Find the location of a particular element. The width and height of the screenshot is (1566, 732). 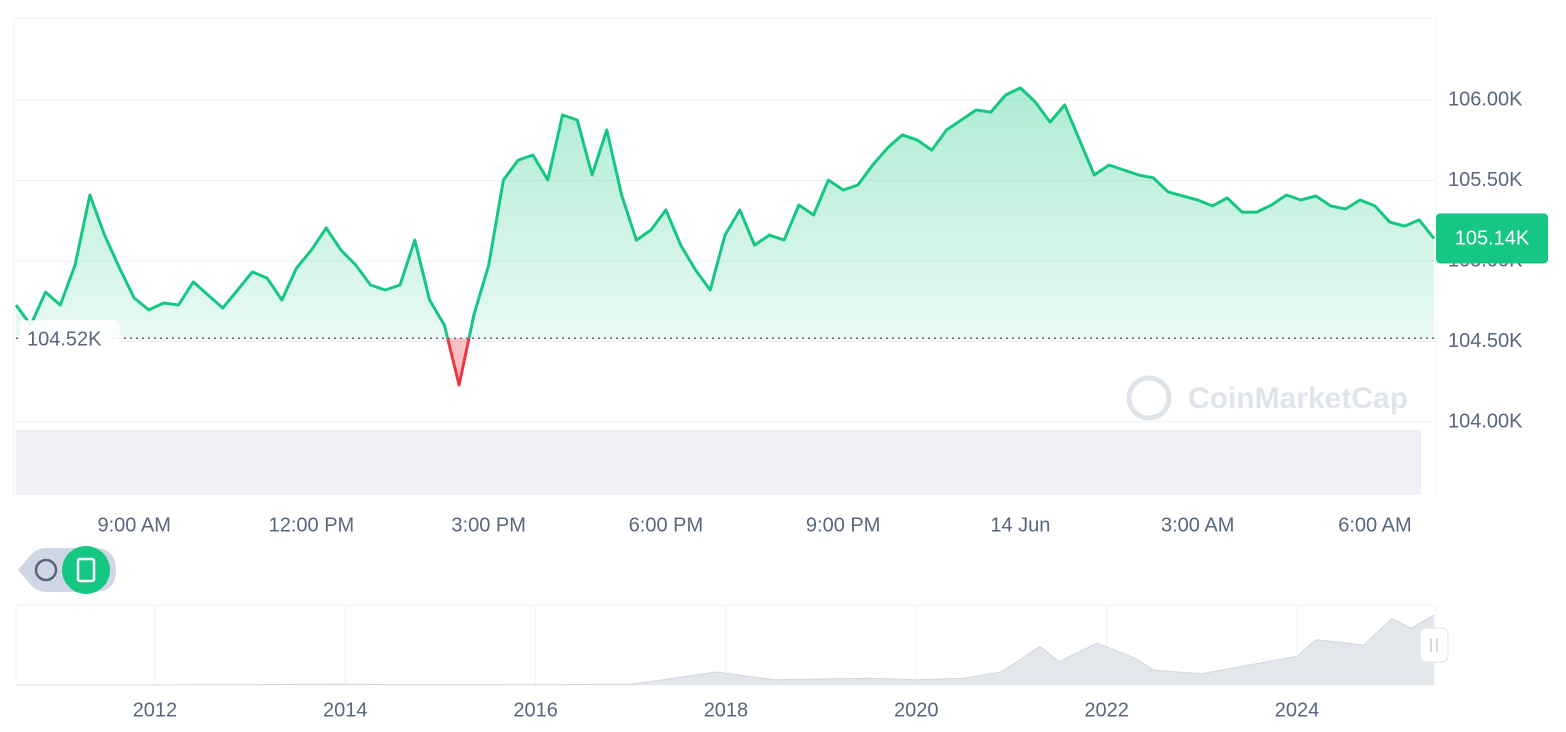

navigator-area is located at coordinates (725, 650).